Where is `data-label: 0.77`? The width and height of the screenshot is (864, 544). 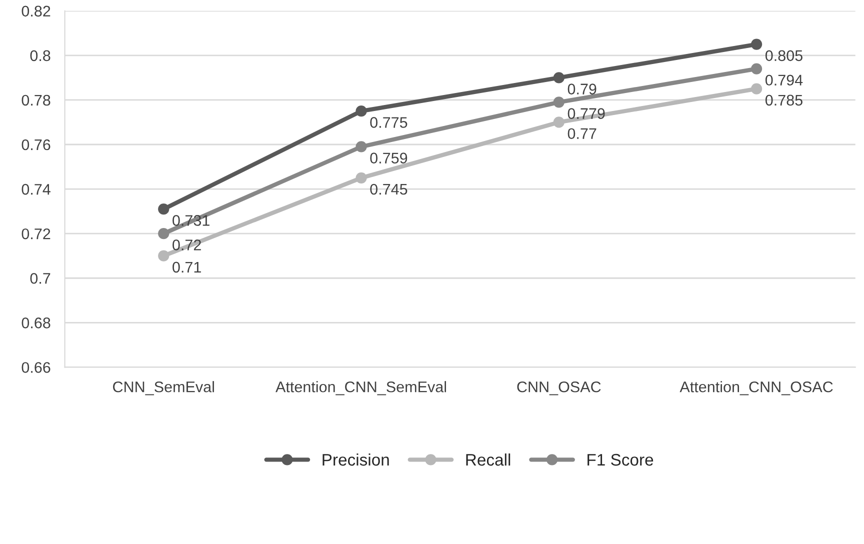 data-label: 0.77 is located at coordinates (582, 134).